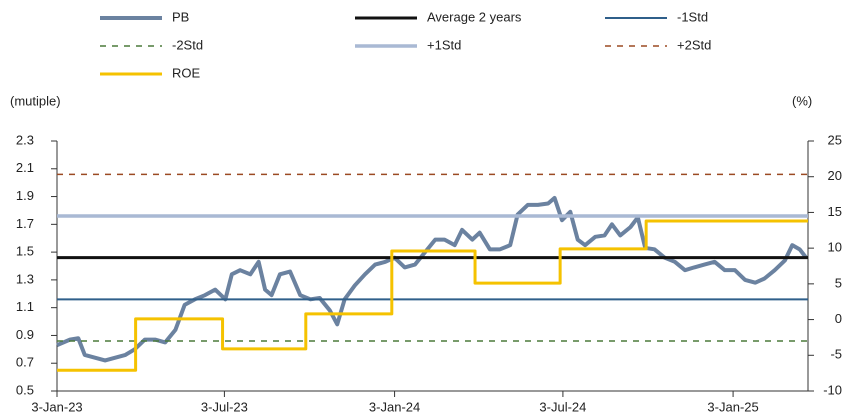 The height and width of the screenshot is (416, 845). I want to click on y2-tick-label: 20, so click(835, 175).